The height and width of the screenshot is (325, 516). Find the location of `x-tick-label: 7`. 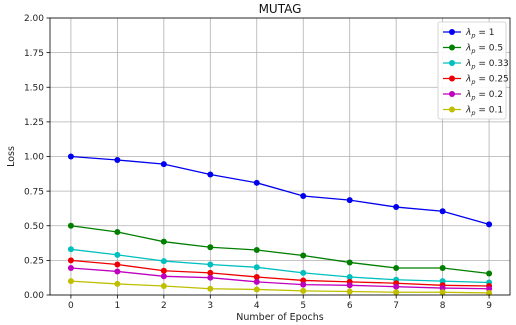

x-tick-label: 7 is located at coordinates (396, 306).